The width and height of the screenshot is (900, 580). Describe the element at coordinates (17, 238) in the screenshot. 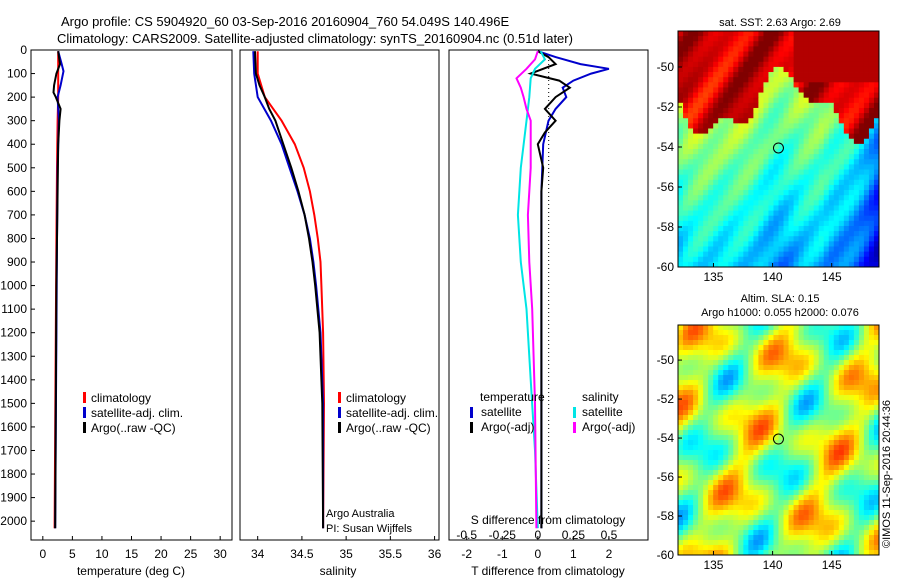

I see `depth-tick-label: 800` at that location.